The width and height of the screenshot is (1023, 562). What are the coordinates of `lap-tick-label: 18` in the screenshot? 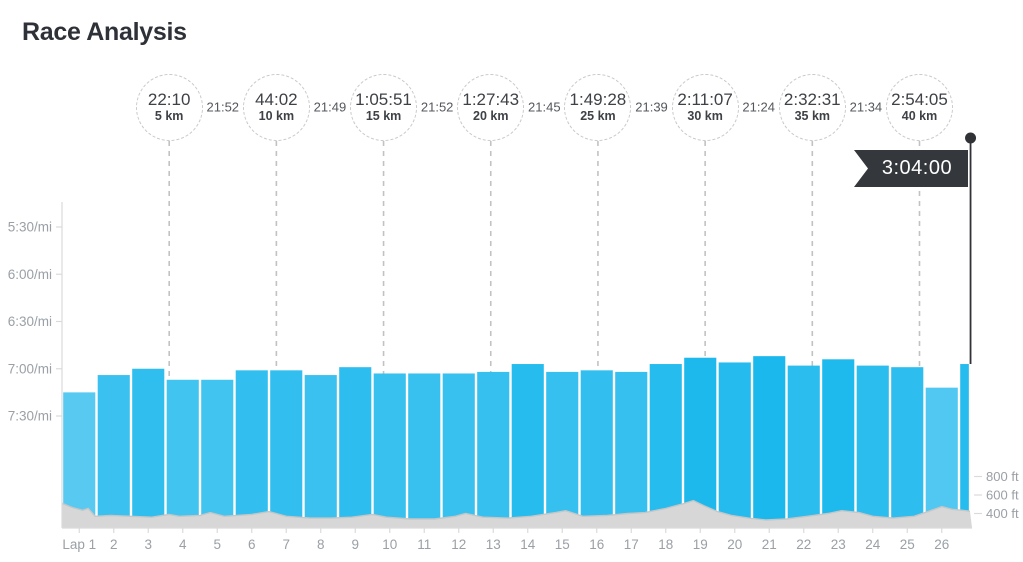 It's located at (665, 544).